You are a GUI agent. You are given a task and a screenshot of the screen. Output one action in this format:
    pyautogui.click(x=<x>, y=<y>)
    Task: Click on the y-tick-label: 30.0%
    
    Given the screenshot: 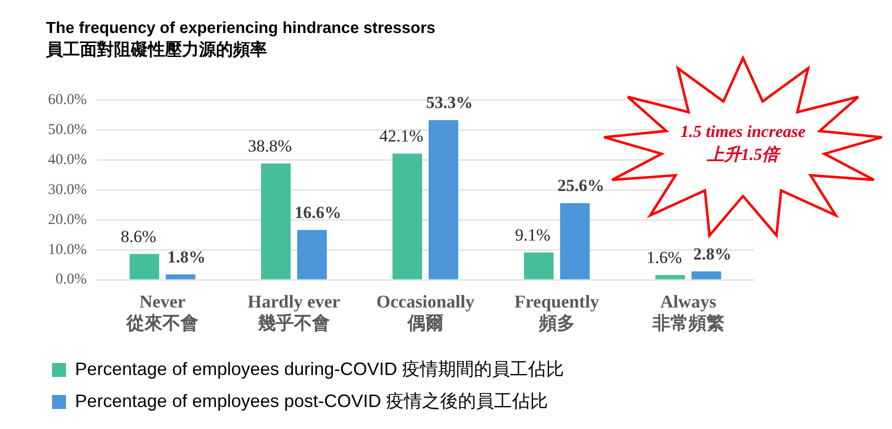 What is the action you would take?
    pyautogui.click(x=67, y=190)
    